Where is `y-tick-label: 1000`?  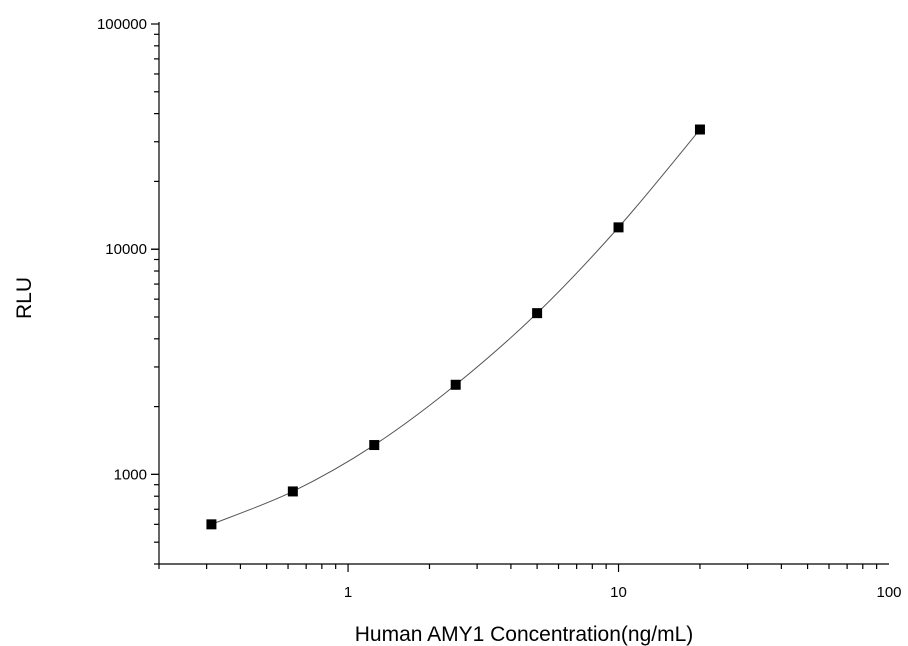
y-tick-label: 1000 is located at coordinates (130, 474).